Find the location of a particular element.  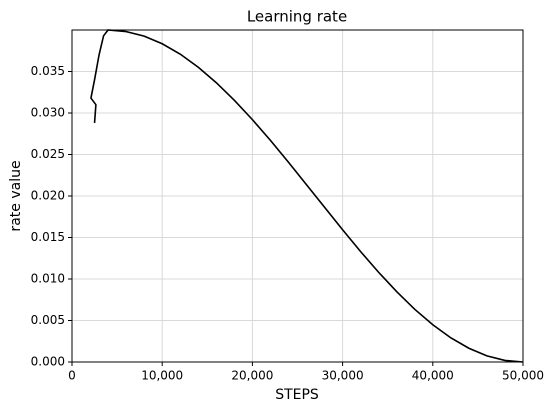

x-tick-label: 10,000 is located at coordinates (162, 376).